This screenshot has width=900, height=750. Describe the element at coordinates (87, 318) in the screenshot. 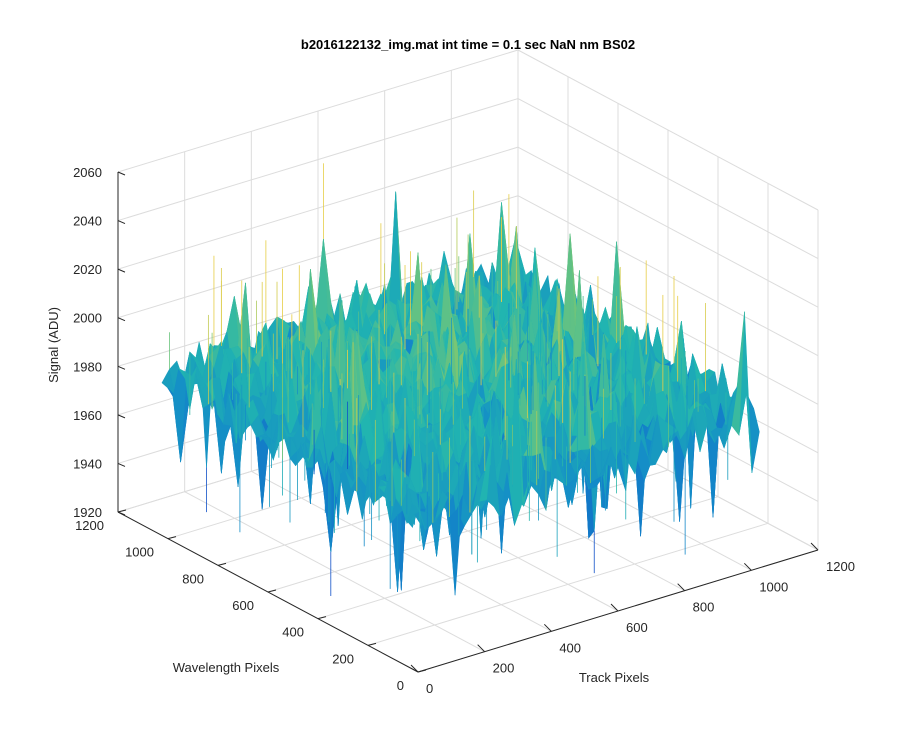

I see `z-tick-label: 2000` at that location.